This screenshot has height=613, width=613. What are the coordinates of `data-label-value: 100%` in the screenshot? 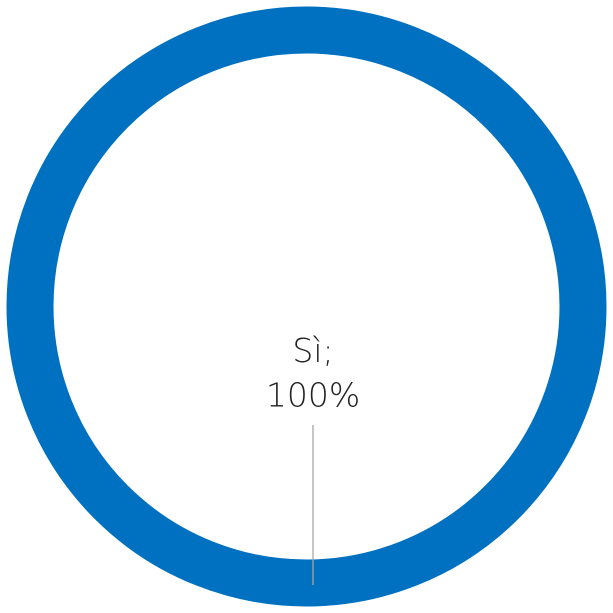 It's located at (313, 395).